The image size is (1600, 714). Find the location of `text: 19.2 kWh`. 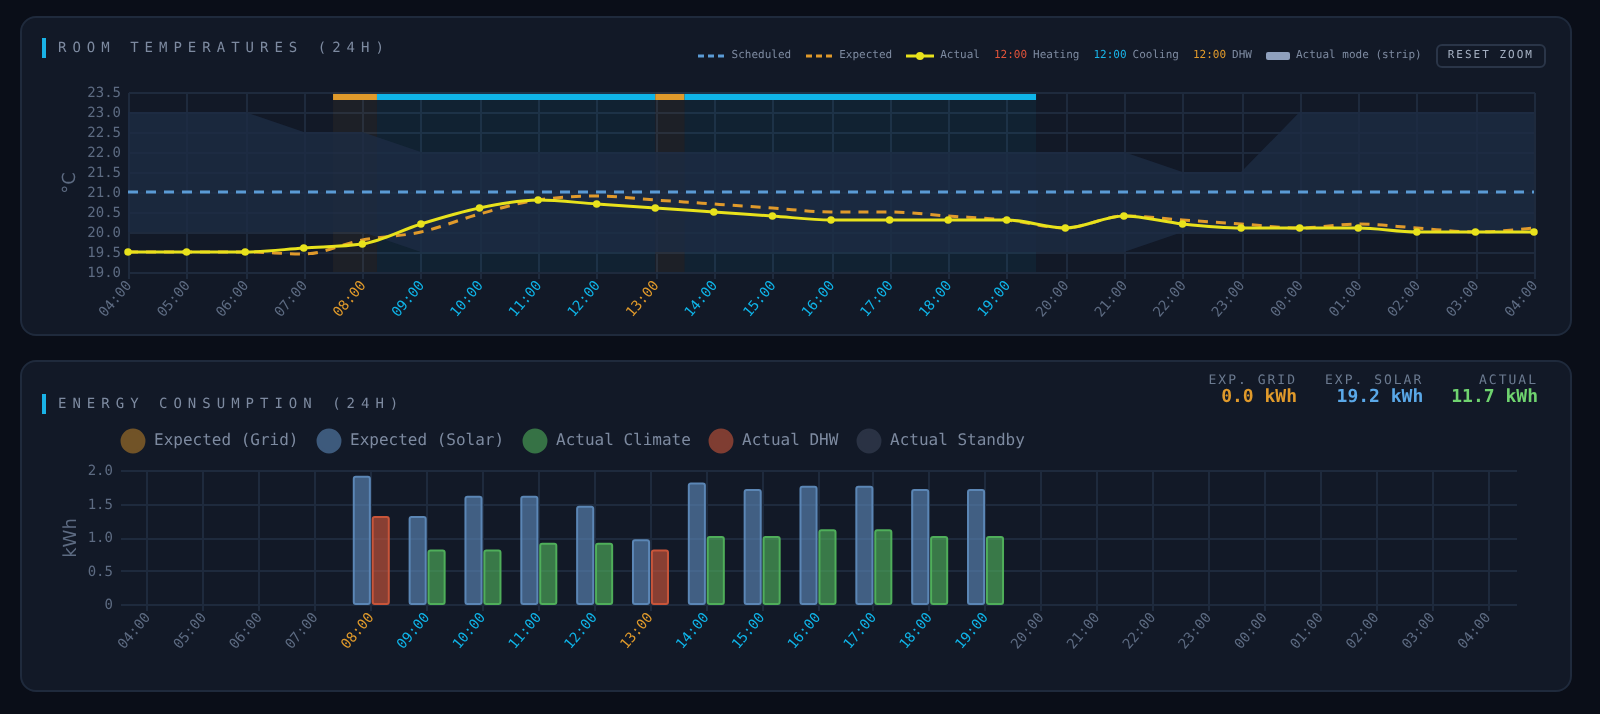

text: 19.2 kWh is located at coordinates (1379, 398).